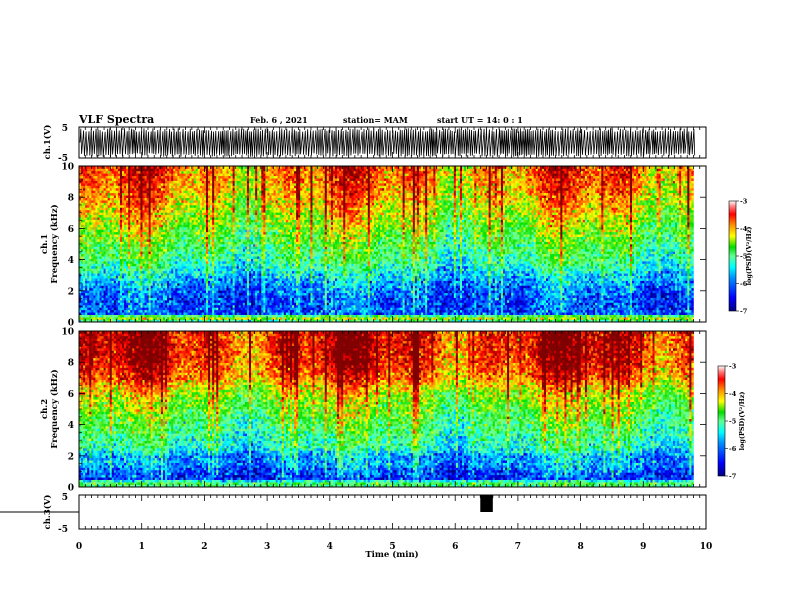 This screenshot has width=792, height=612. I want to click on ch1-waveform-xticks, so click(392, 142).